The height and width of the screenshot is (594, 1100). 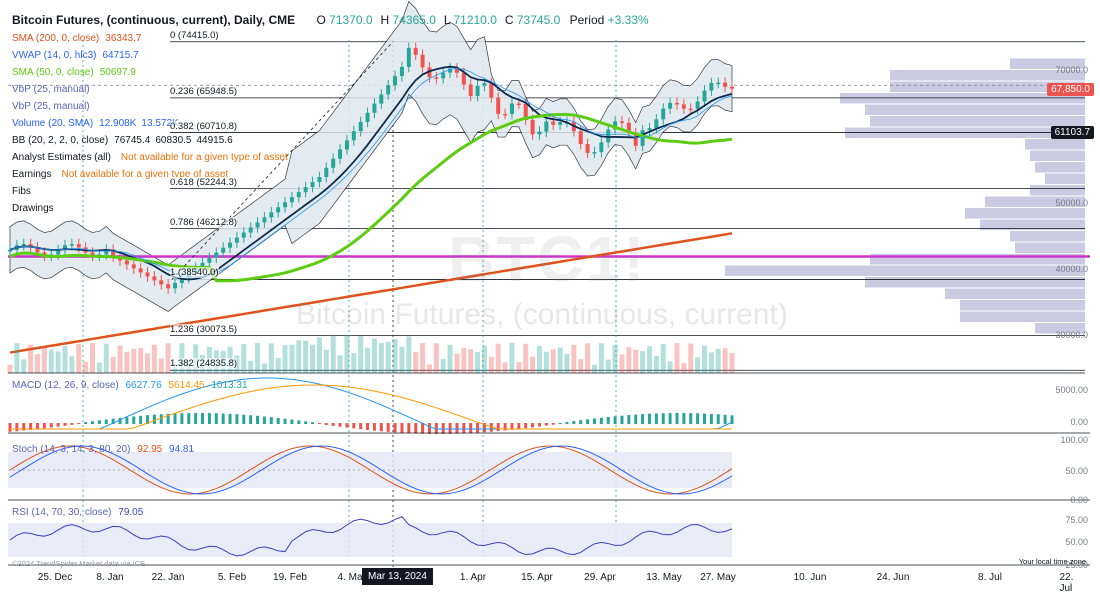 I want to click on ohlc-readout: O 71370.0 H 74365.0 L 71210.0 C 73745.0, so click(x=434, y=20).